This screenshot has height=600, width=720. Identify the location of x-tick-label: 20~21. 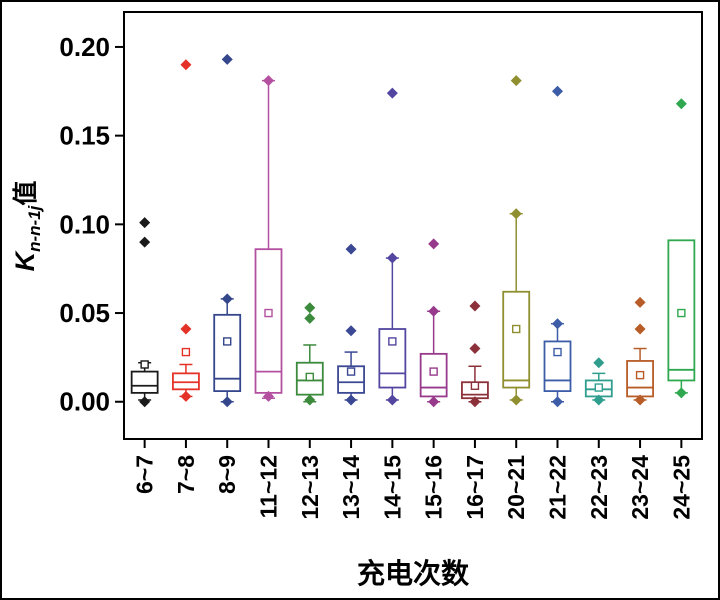
(516, 487).